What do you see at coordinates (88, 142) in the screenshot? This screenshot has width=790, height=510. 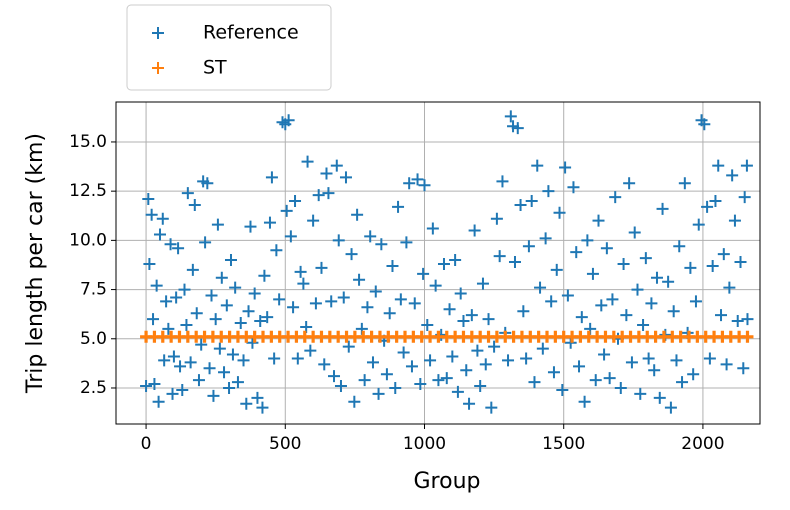 I see `y-tick-label: 15.0` at bounding box center [88, 142].